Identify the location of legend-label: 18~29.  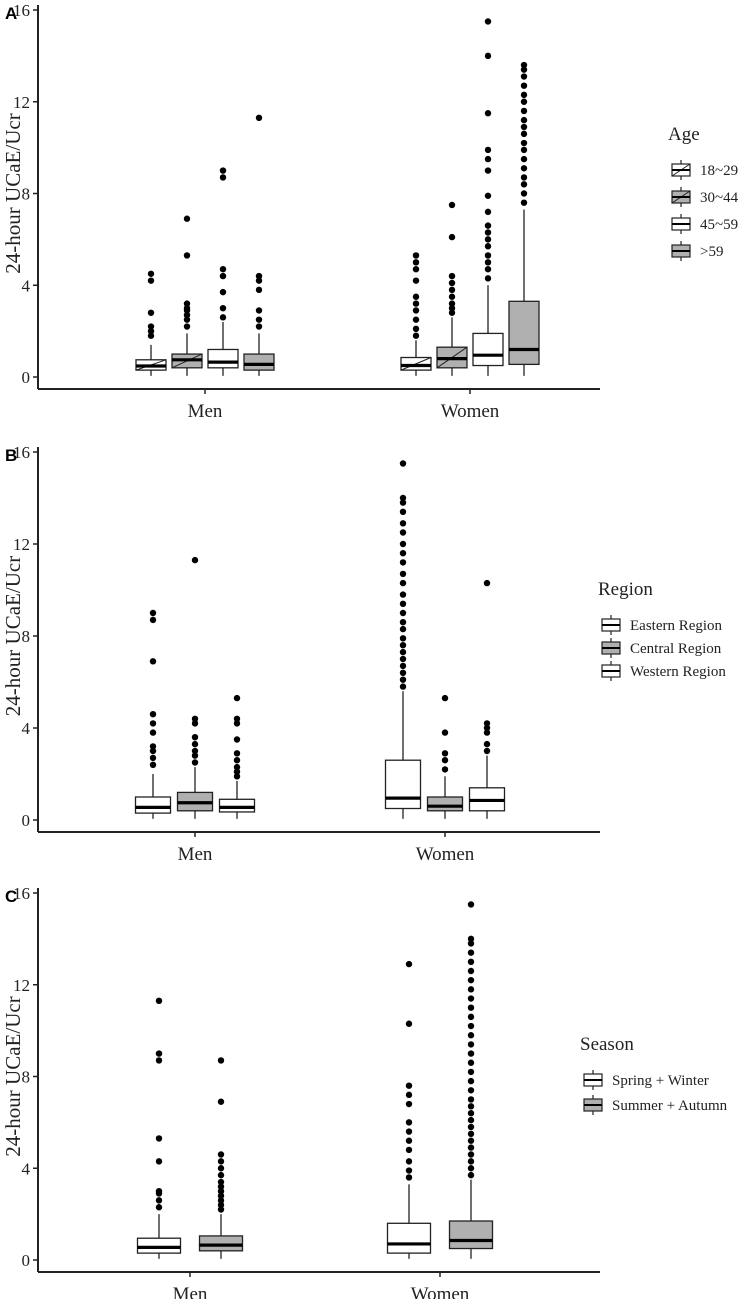
(719, 171).